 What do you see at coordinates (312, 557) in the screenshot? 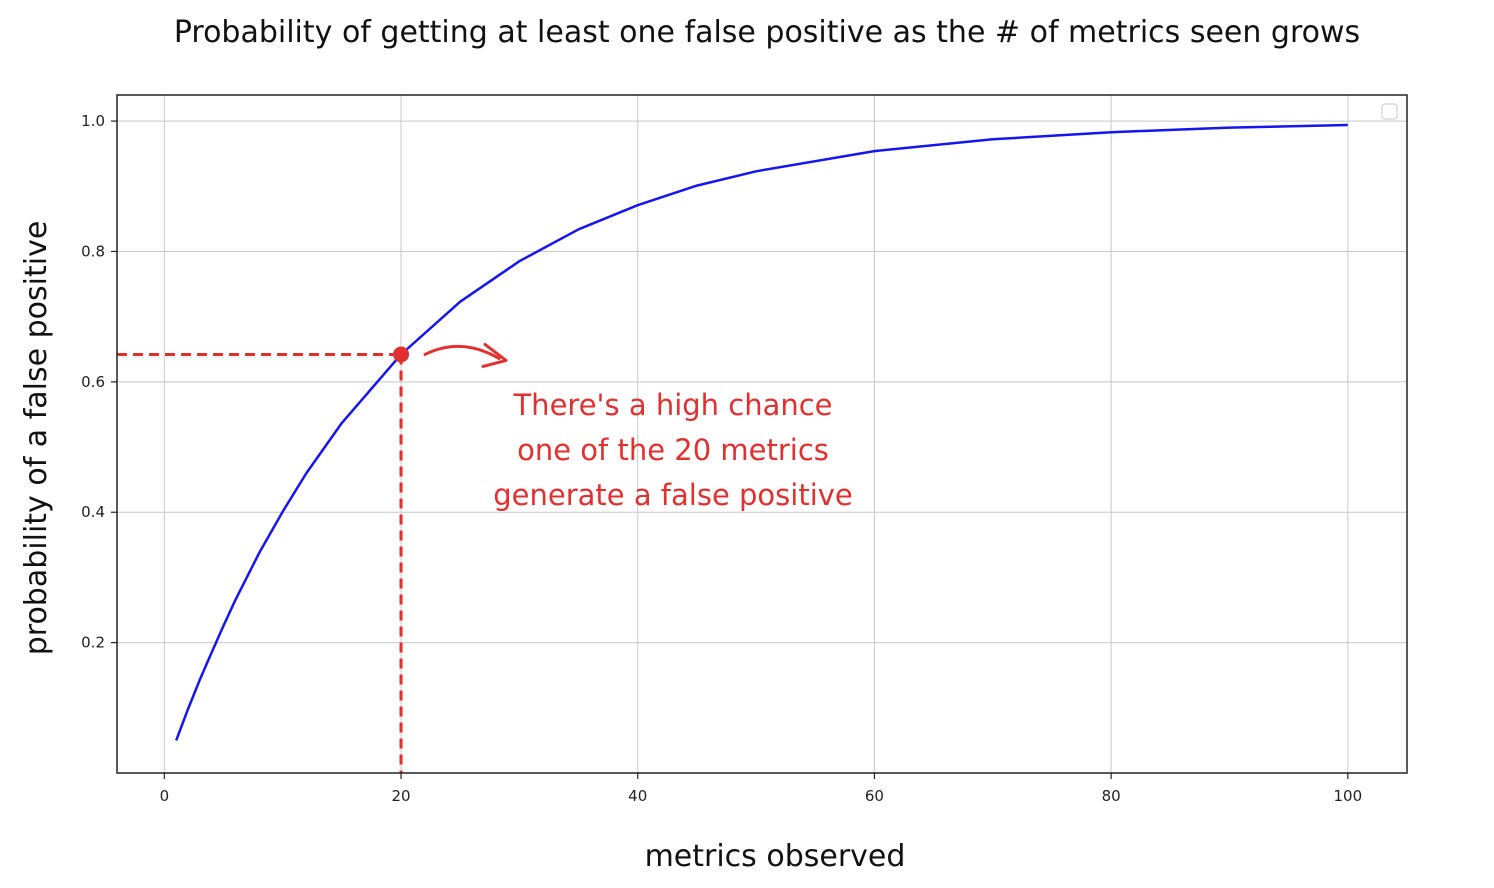
I see `highlight-layer` at bounding box center [312, 557].